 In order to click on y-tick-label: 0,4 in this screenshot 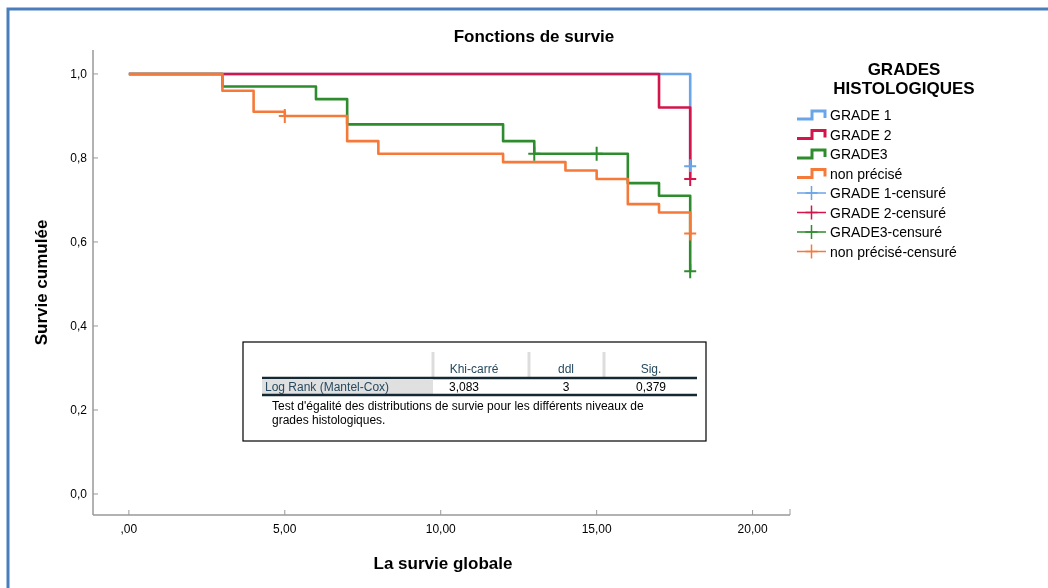, I will do `click(79, 325)`.